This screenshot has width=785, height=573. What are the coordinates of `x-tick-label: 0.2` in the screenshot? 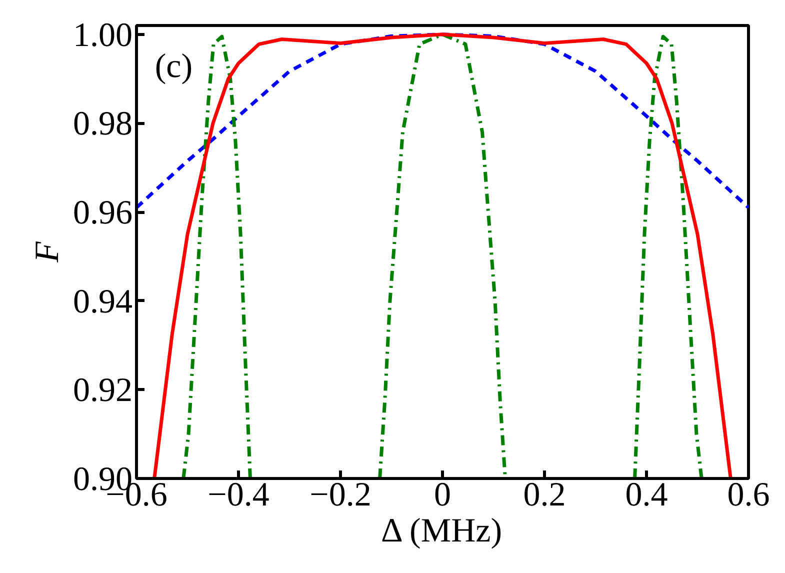 It's located at (544, 495).